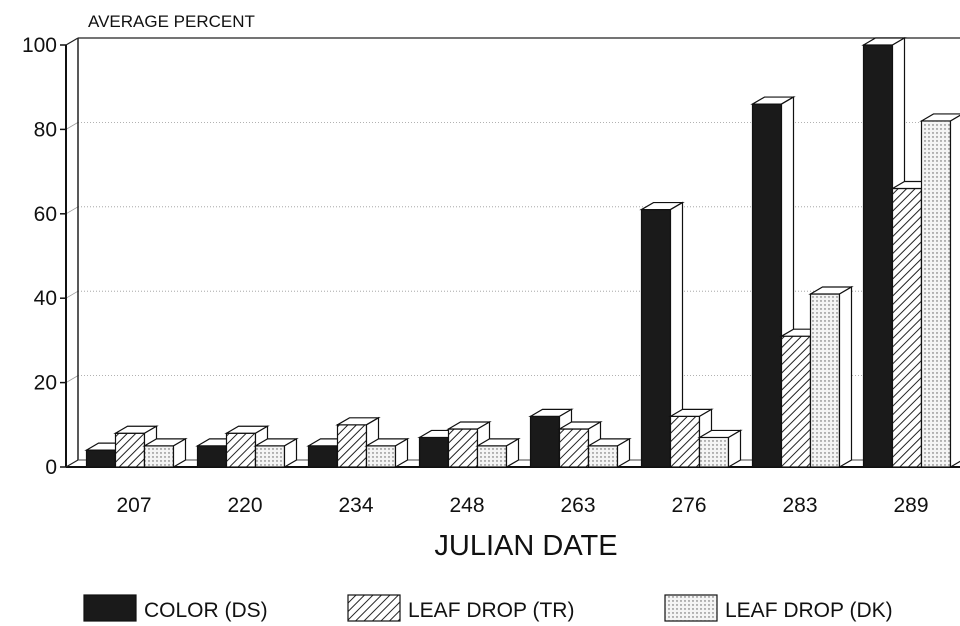  I want to click on y-tick-label: 80, so click(45, 129).